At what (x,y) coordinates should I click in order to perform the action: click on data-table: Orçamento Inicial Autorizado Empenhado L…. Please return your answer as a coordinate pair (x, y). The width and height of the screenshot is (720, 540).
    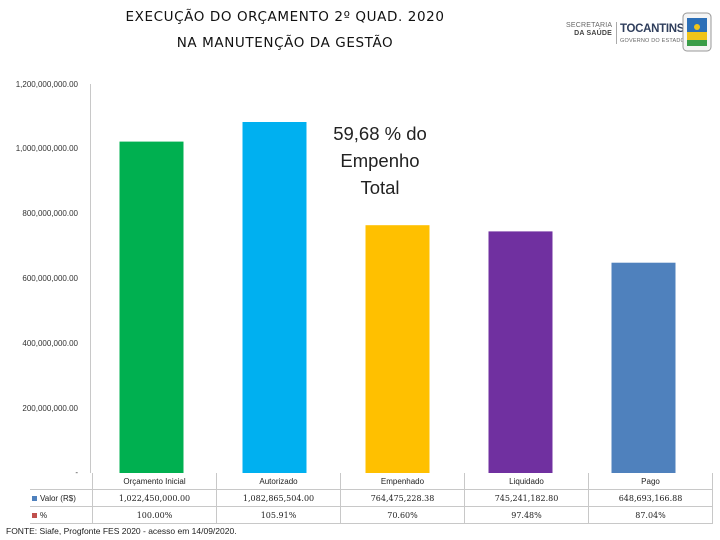
    Looking at the image, I should click on (371, 498).